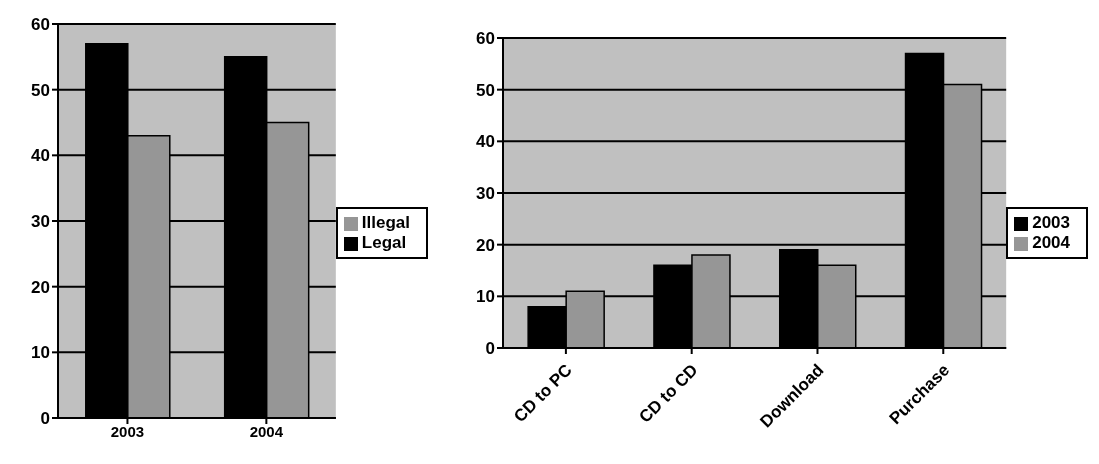 The image size is (1099, 464). What do you see at coordinates (668, 393) in the screenshot?
I see `x-tick-label: CD to CD` at bounding box center [668, 393].